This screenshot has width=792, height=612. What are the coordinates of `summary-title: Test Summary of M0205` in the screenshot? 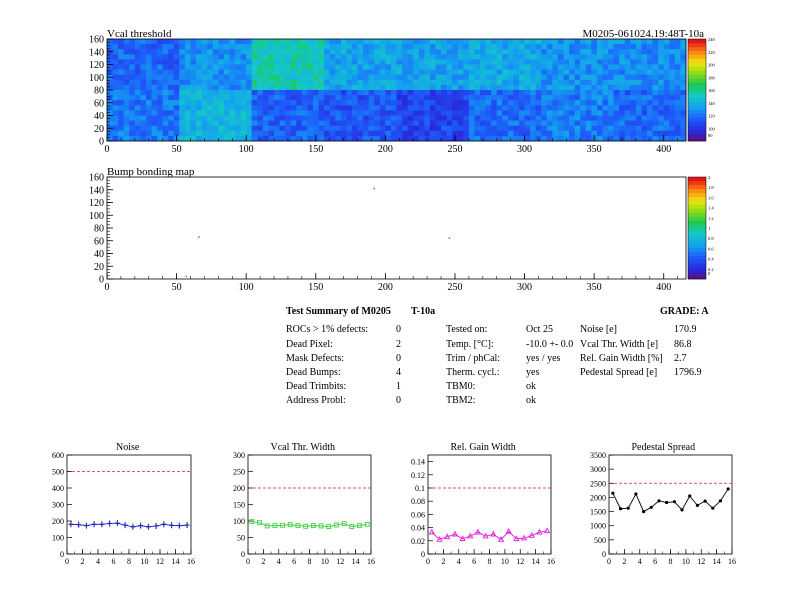 It's located at (338, 311).